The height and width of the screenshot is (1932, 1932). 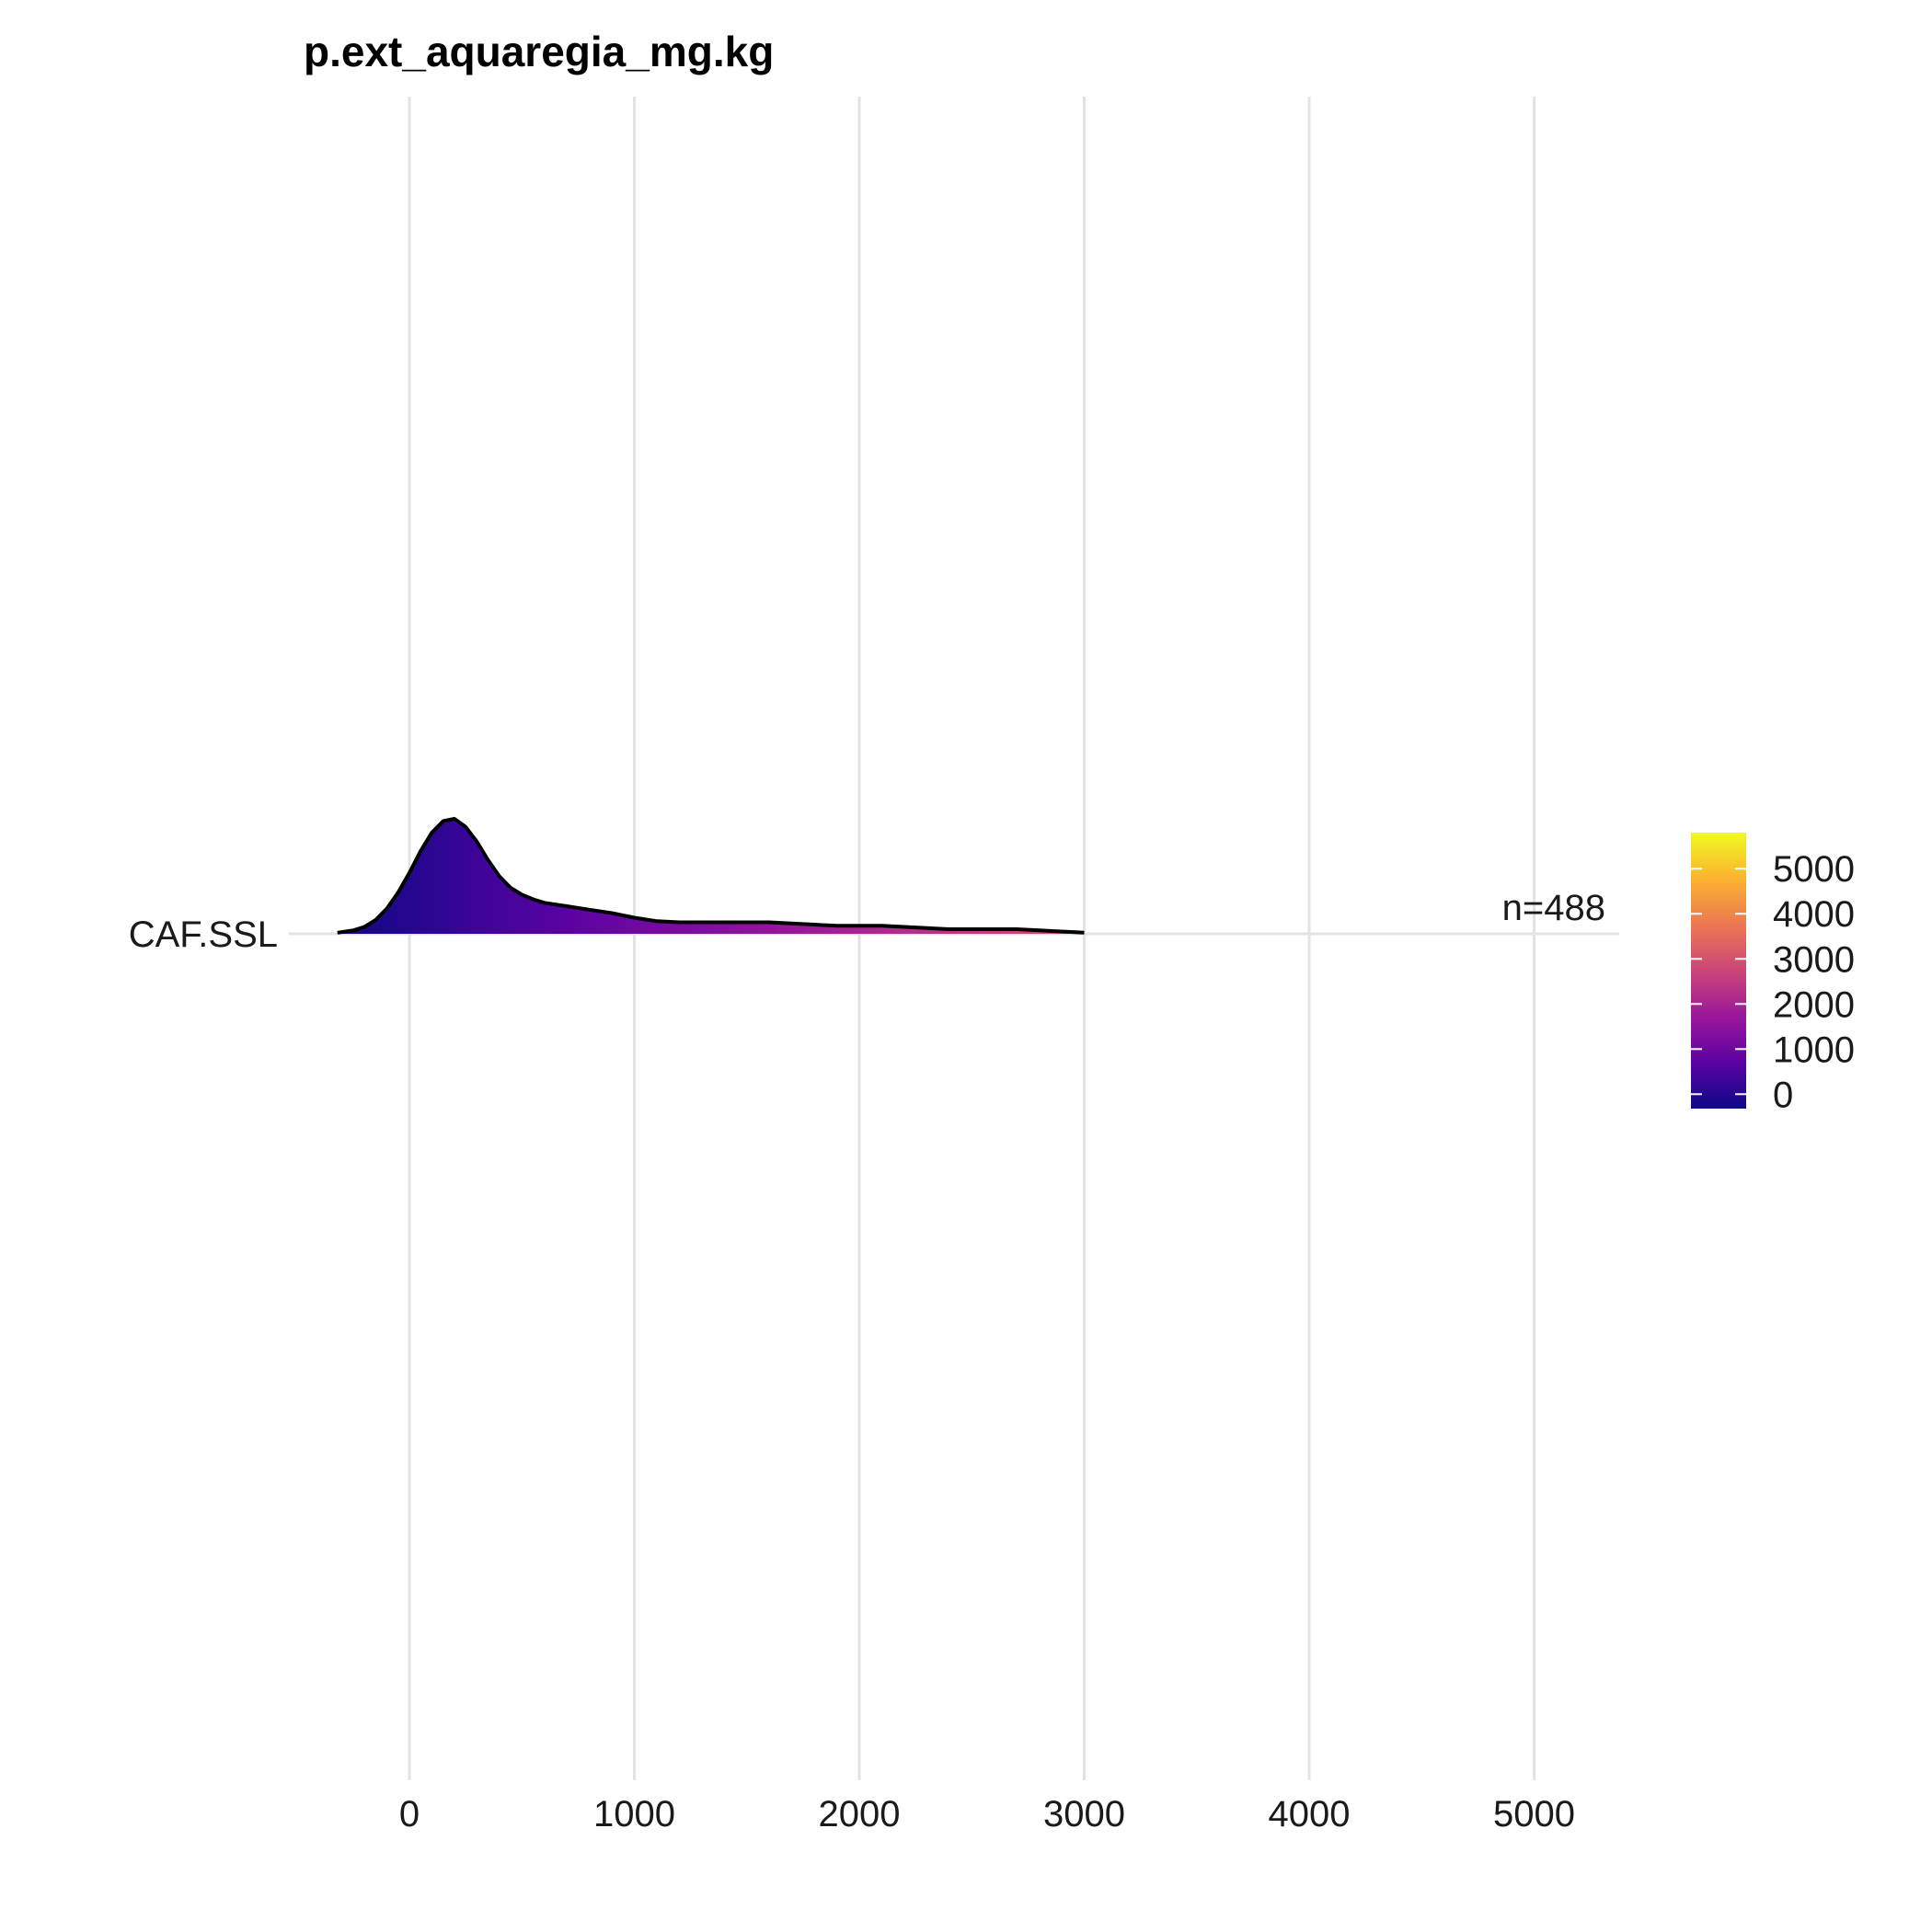 I want to click on ridge-layer, so click(x=711, y=876).